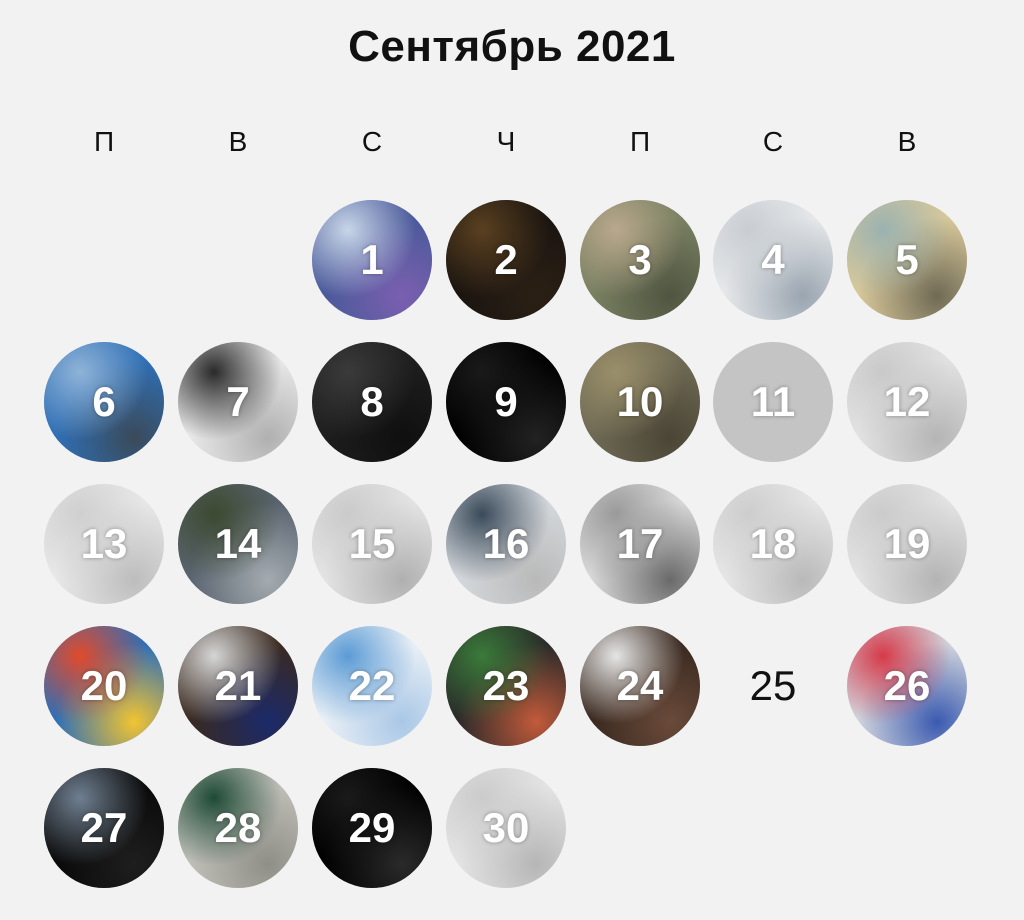 The height and width of the screenshot is (920, 1024). I want to click on day-number: 9, so click(506, 401).